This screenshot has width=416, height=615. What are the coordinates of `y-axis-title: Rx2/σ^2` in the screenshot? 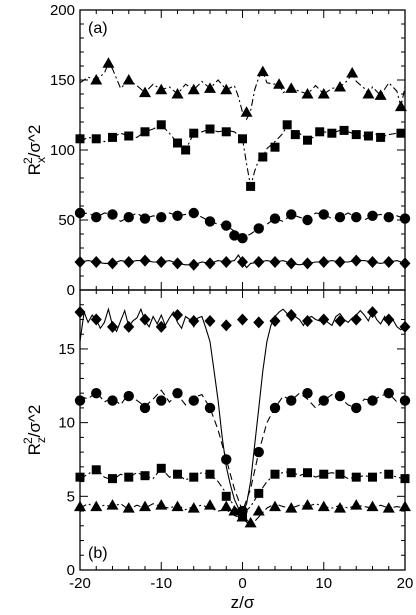 It's located at (34, 150).